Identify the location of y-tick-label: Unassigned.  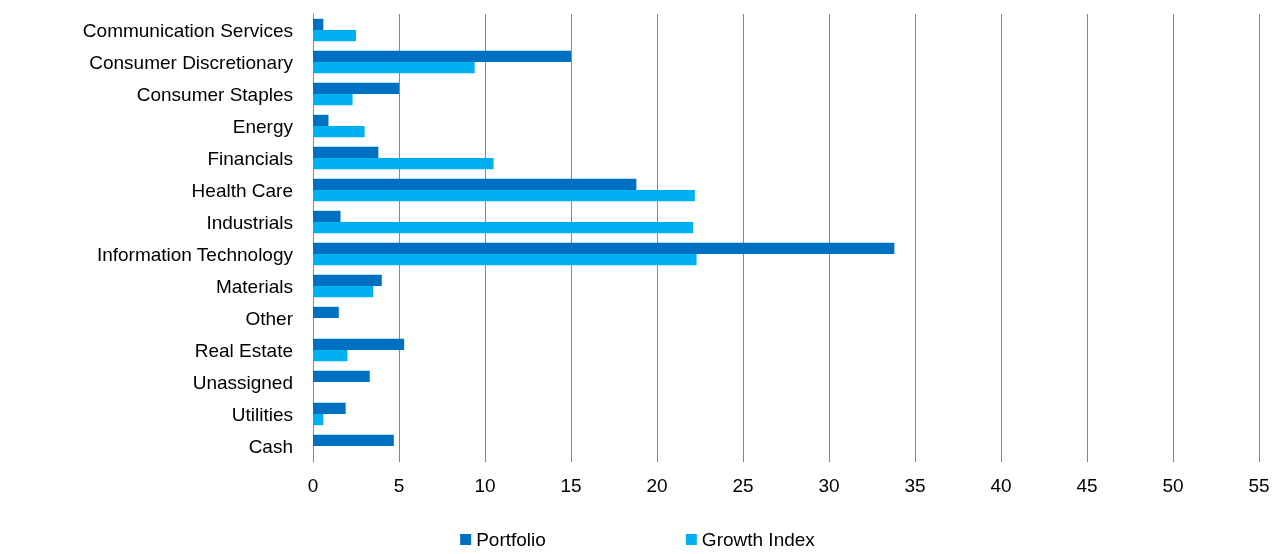
(242, 382).